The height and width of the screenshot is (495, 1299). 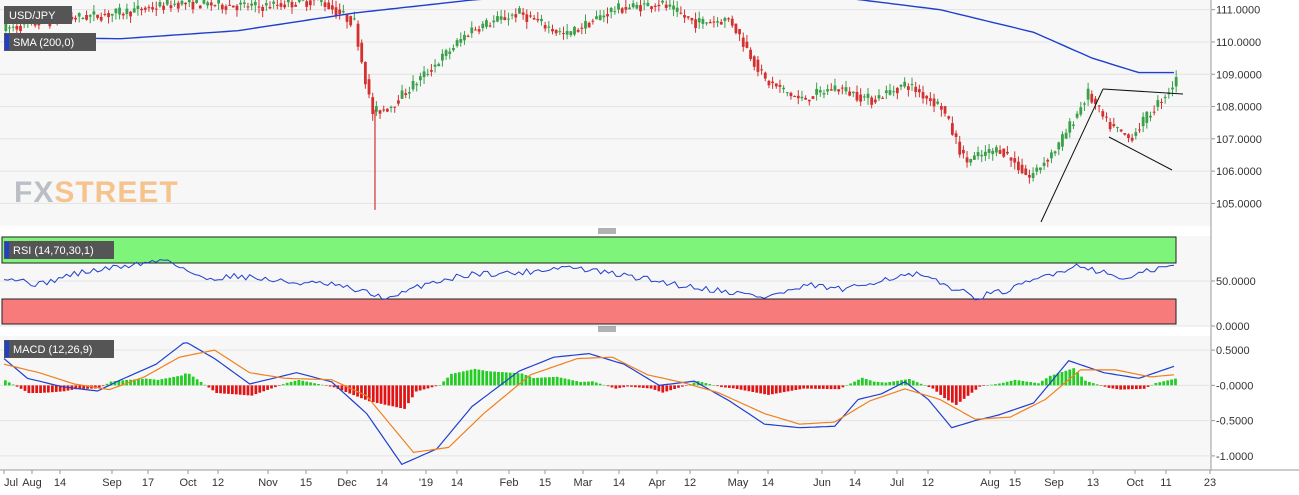 I want to click on sma-200-line, so click(x=588, y=37).